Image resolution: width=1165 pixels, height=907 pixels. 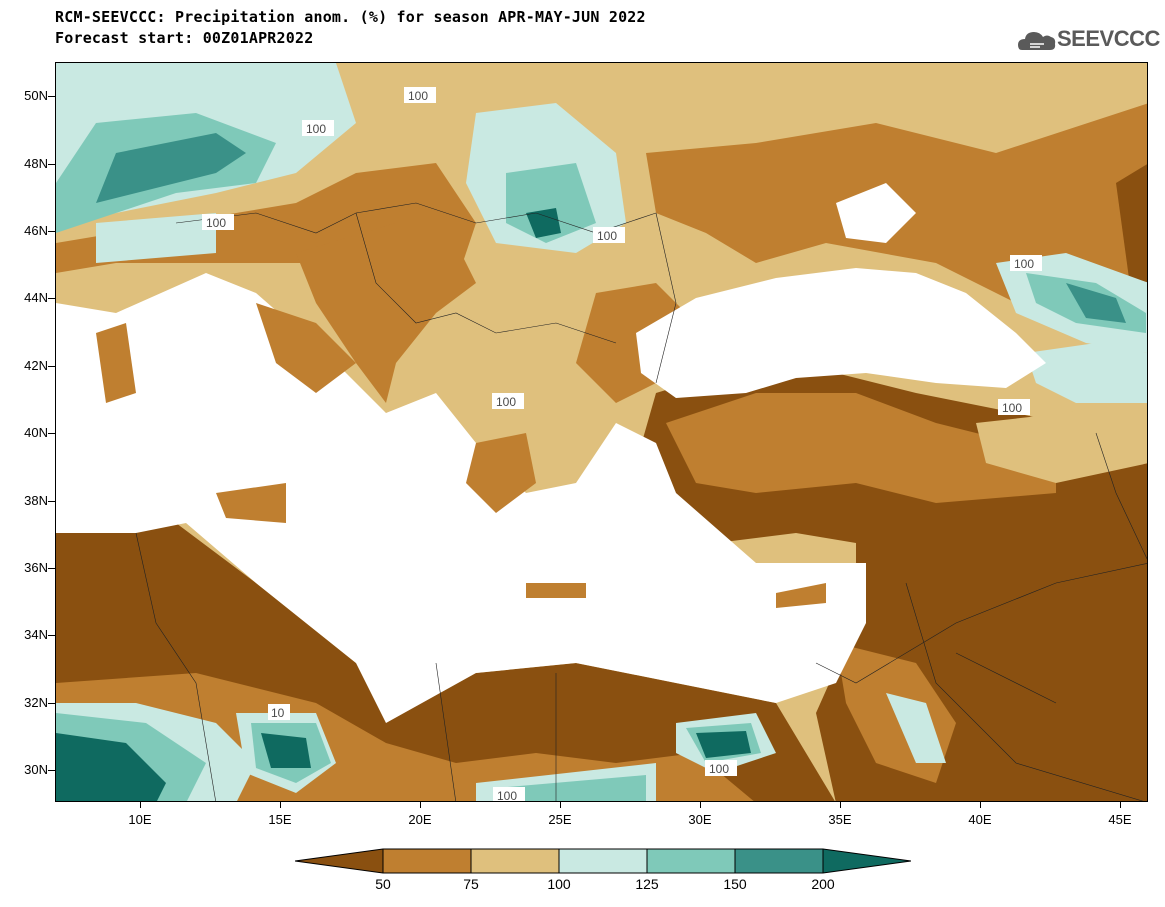 What do you see at coordinates (1131, 237) in the screenshot?
I see `anomaly-below-50-region` at bounding box center [1131, 237].